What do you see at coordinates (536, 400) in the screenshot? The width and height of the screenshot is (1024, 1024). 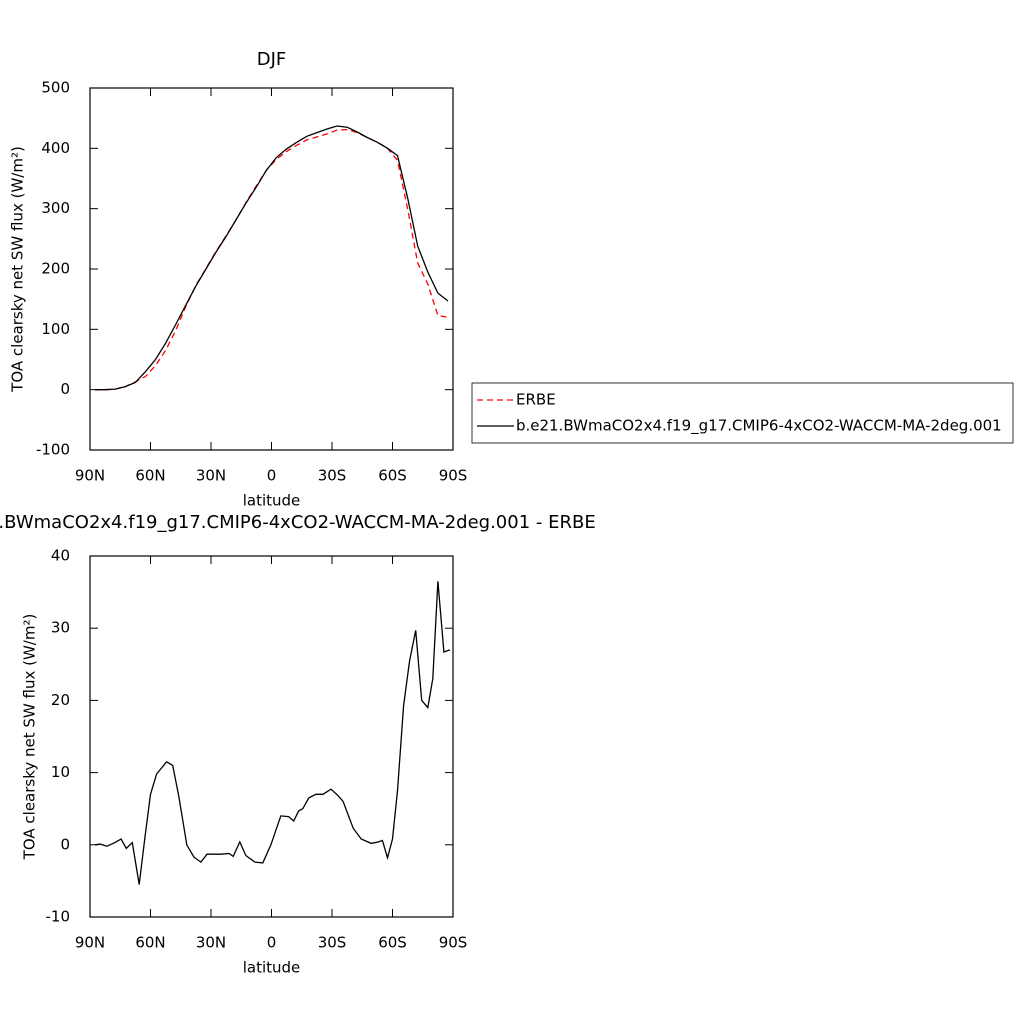 I see `legend-label: ERBE` at bounding box center [536, 400].